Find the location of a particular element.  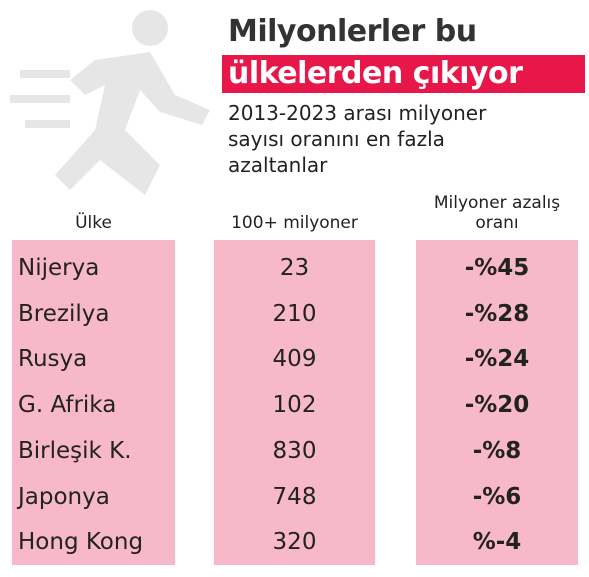

table-cell: 830 is located at coordinates (294, 450).